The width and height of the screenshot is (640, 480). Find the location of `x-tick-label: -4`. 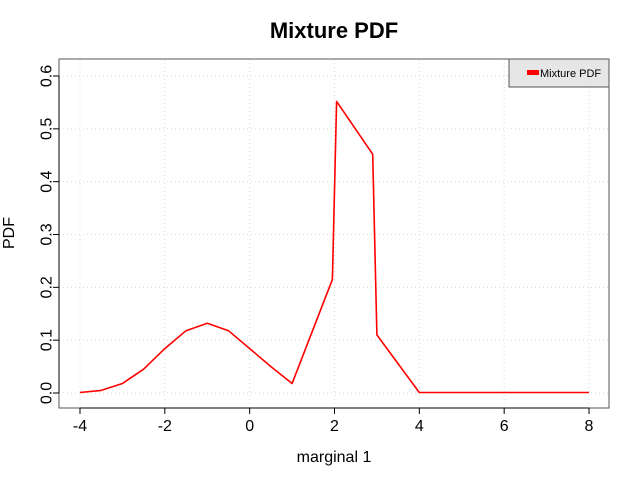

x-tick-label: -4 is located at coordinates (80, 426).